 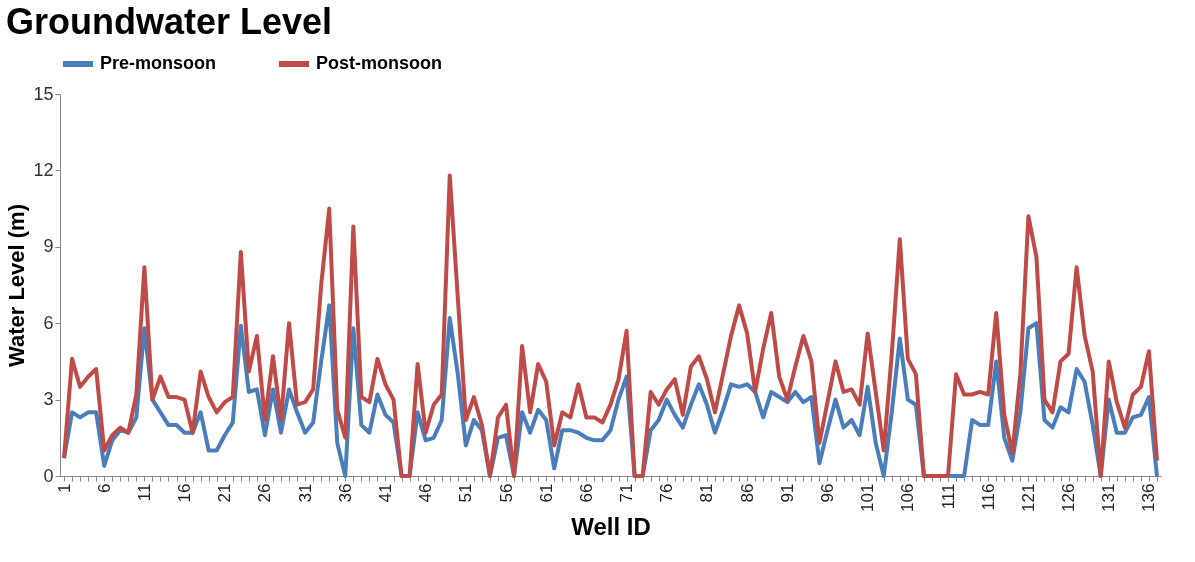 I want to click on y-tick-label: 15, so click(x=43, y=93).